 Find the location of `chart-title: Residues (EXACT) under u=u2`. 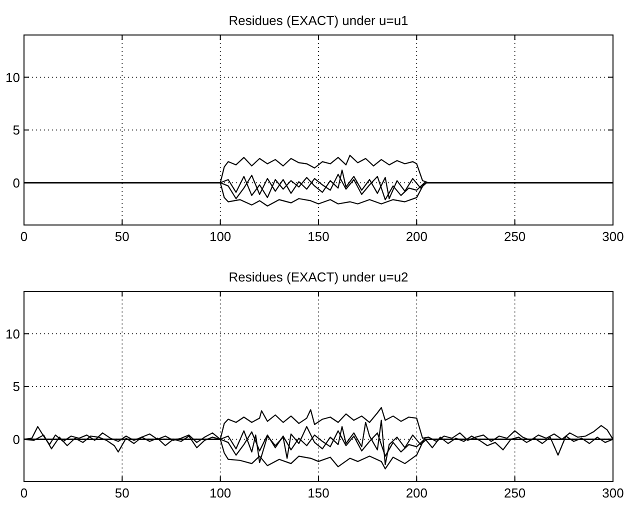

chart-title: Residues (EXACT) under u=u2 is located at coordinates (318, 277).